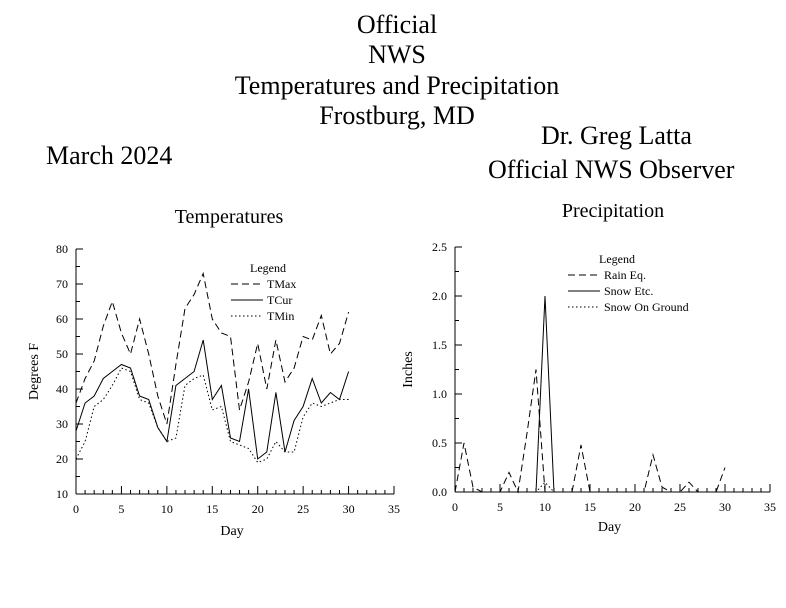 The image size is (786, 608). What do you see at coordinates (625, 275) in the screenshot?
I see `precip-legend-label: Rain Eq.` at bounding box center [625, 275].